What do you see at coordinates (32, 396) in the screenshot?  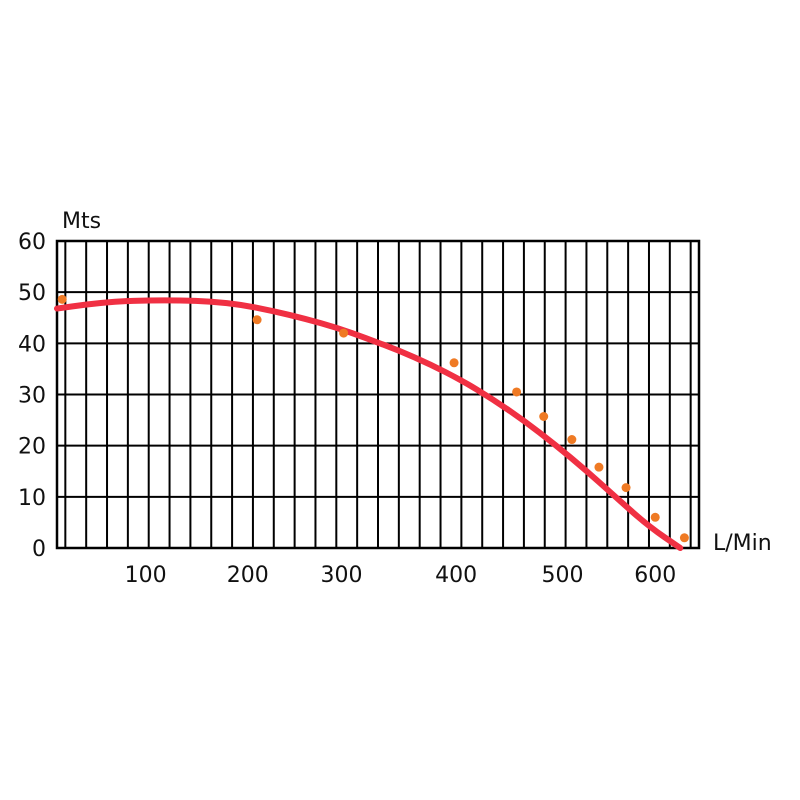 I see `y-tick-label: 30` at bounding box center [32, 396].